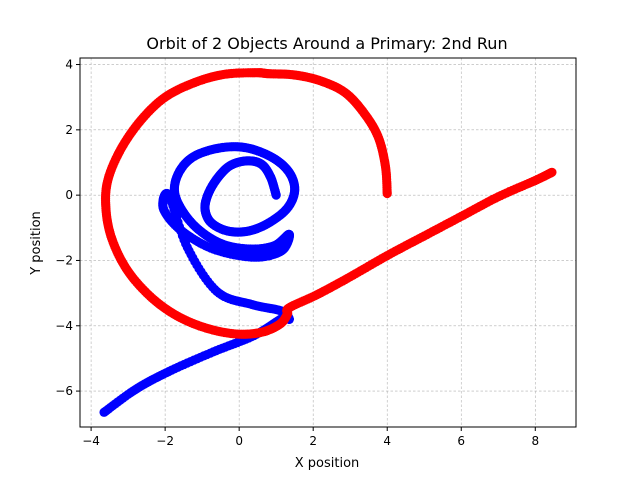 Image resolution: width=640 pixels, height=480 pixels. I want to click on y-tick-label: 4, so click(69, 65).